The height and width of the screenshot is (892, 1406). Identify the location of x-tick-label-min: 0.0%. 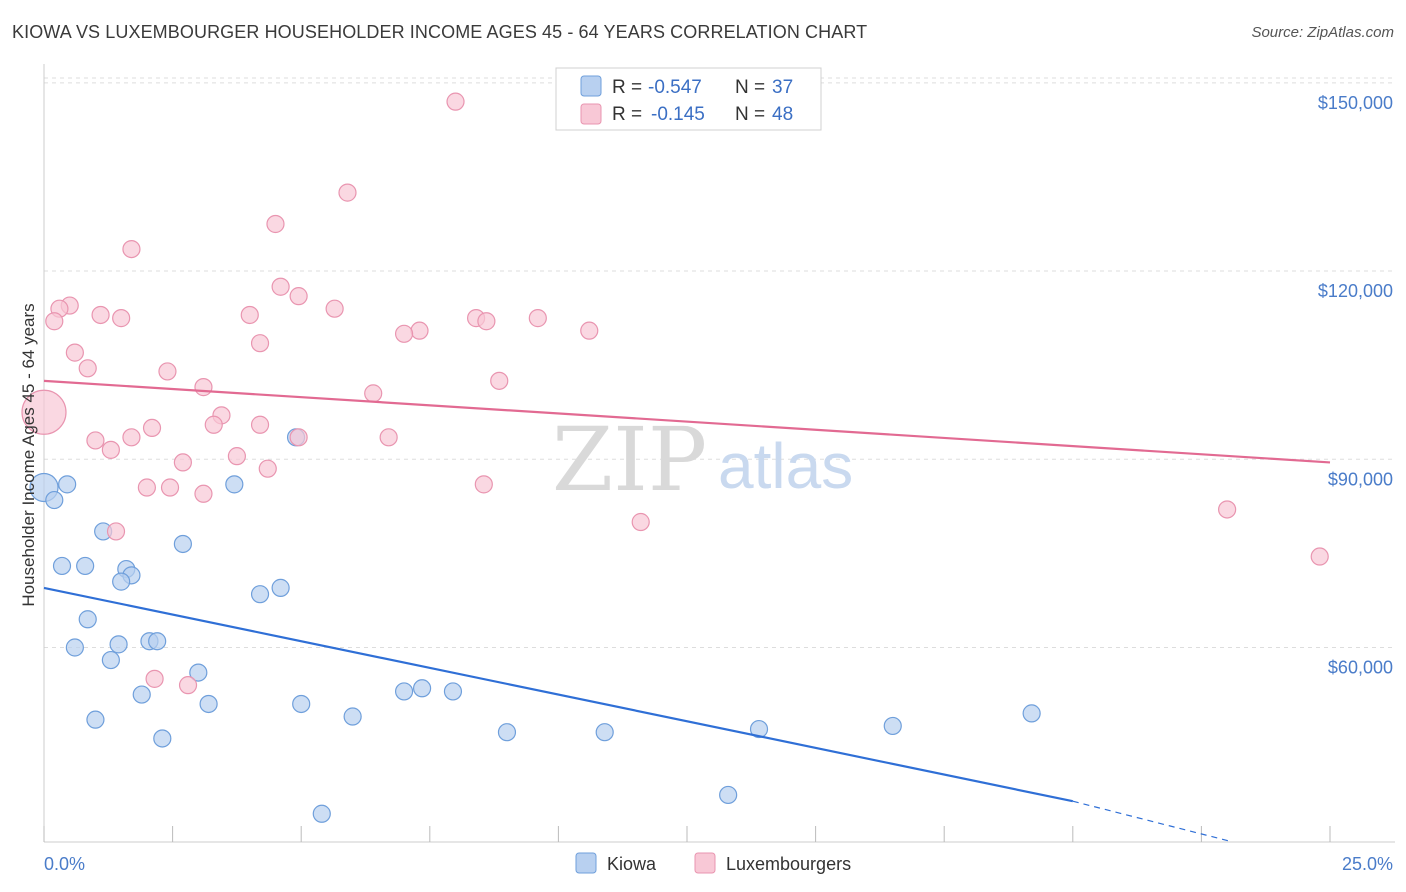
(64, 864).